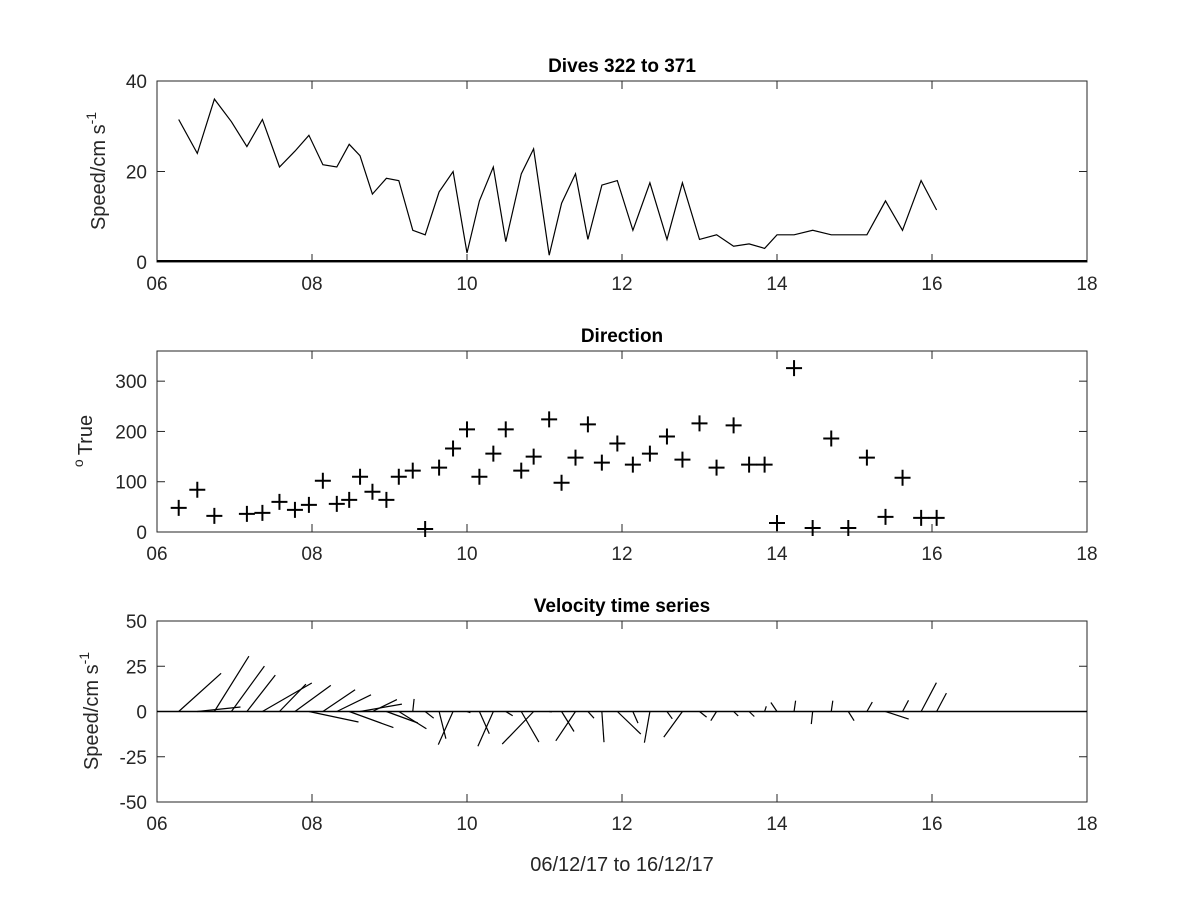  Describe the element at coordinates (621, 824) in the screenshot. I see `velocity-x-tick-label: 12` at that location.